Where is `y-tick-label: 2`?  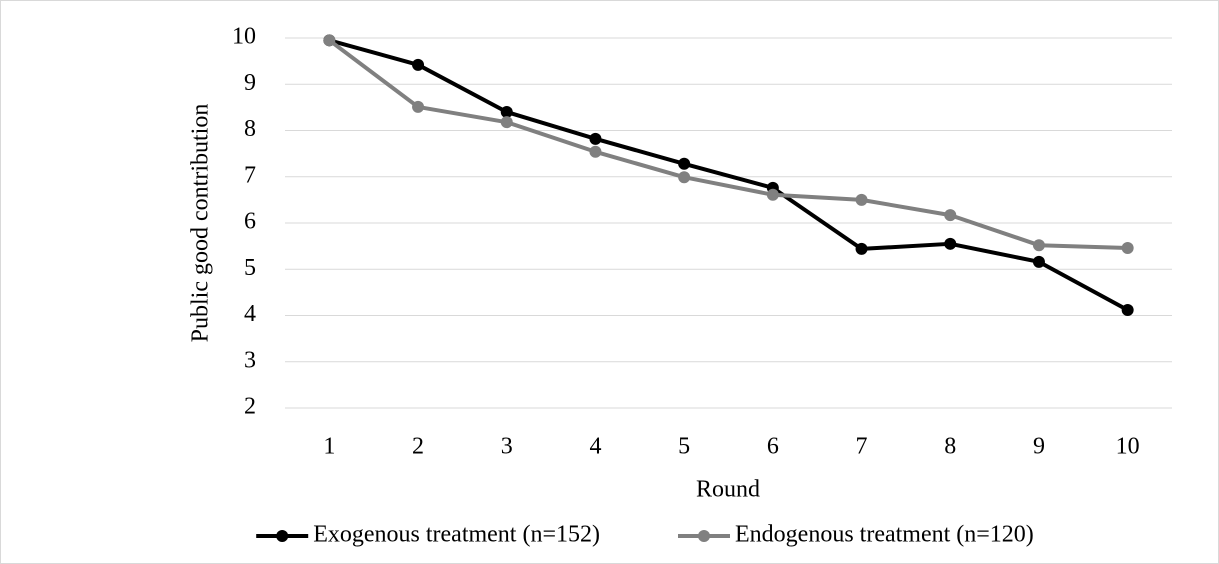
y-tick-label: 2 is located at coordinates (250, 407).